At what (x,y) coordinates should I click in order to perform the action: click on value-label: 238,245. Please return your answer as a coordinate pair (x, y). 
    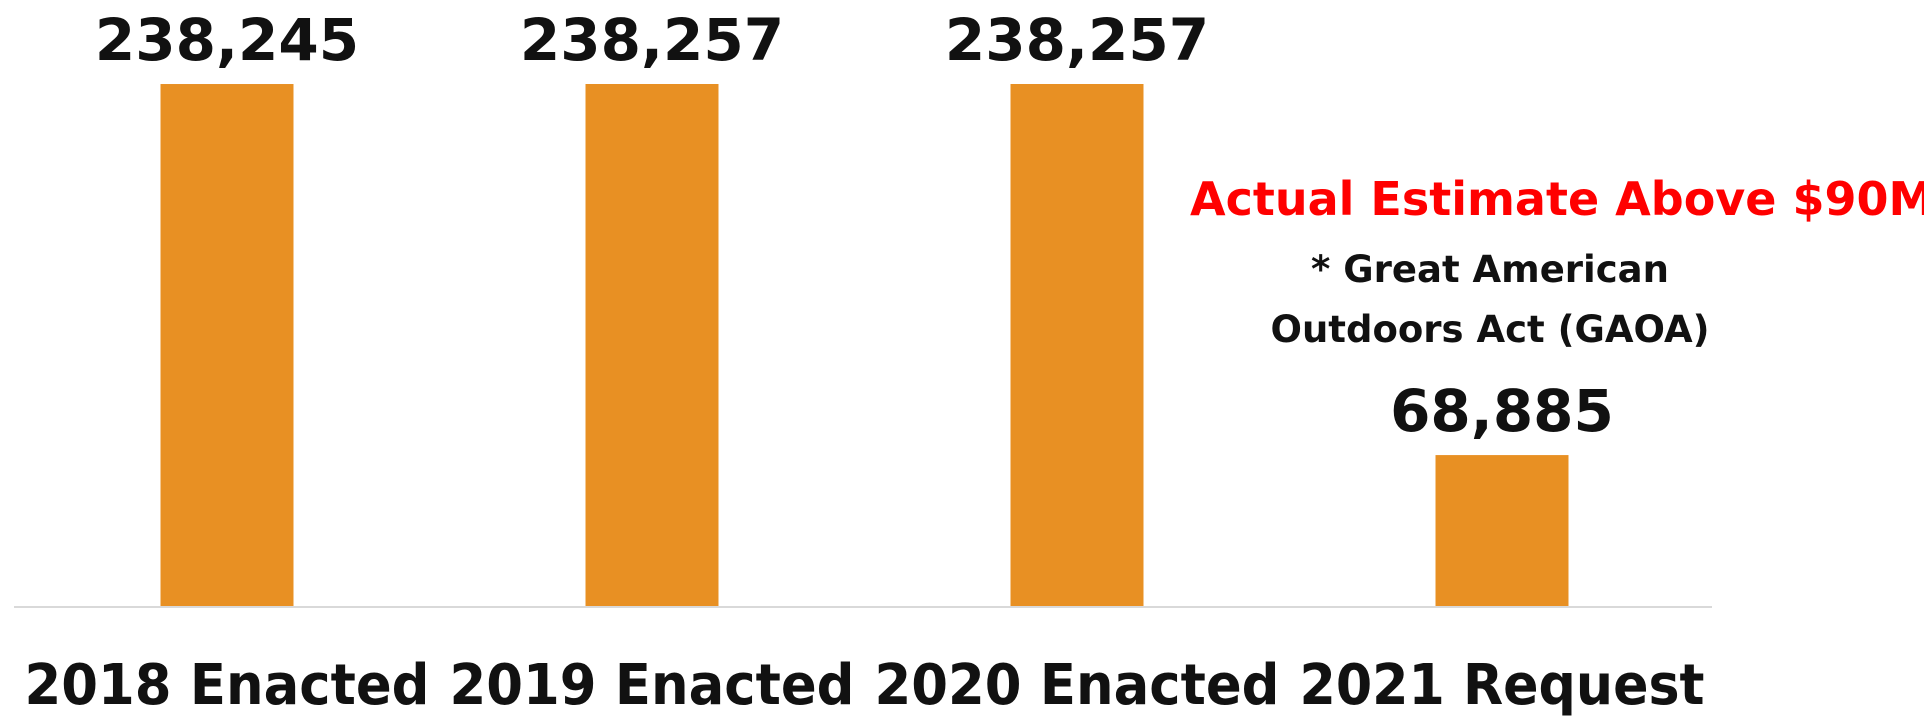
    Looking at the image, I should click on (227, 40).